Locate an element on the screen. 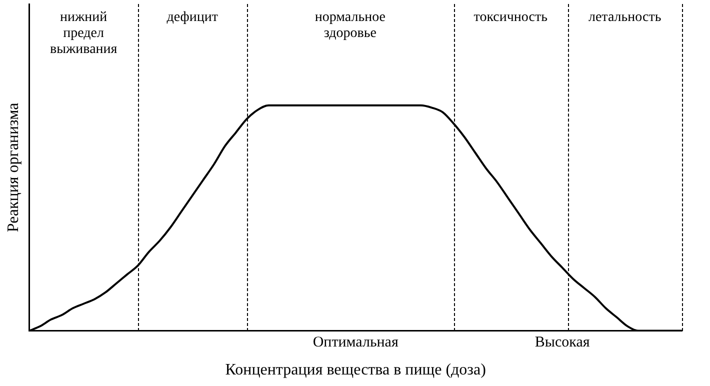  text: нижний предел выживания is located at coordinates (83, 34).